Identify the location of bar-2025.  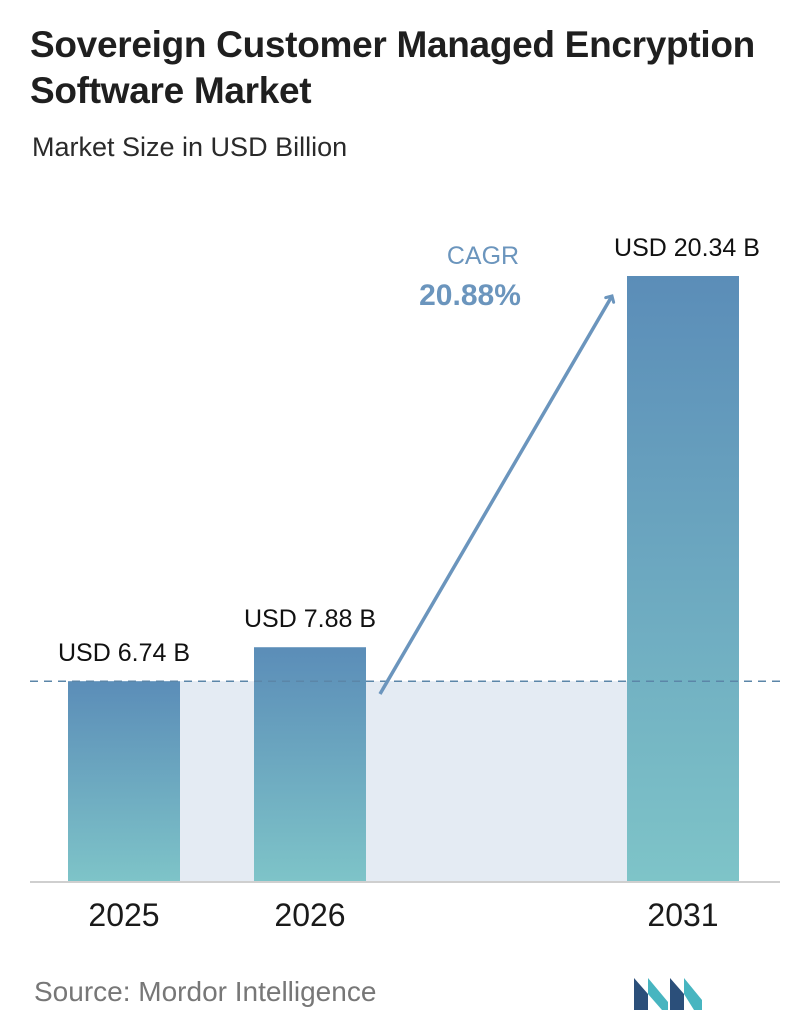
(124, 781).